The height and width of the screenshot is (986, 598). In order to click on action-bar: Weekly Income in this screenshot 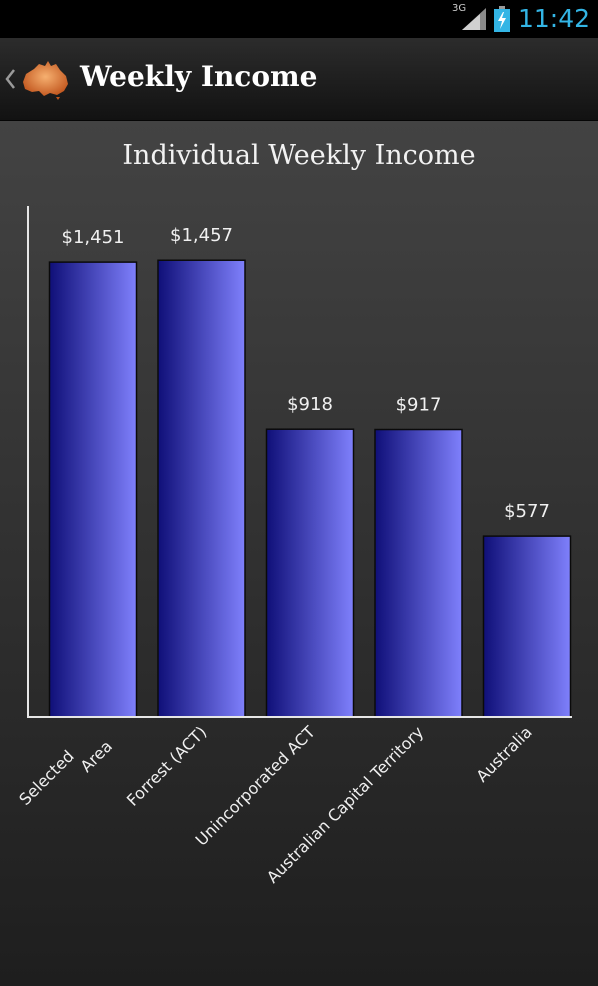, I will do `click(299, 79)`.